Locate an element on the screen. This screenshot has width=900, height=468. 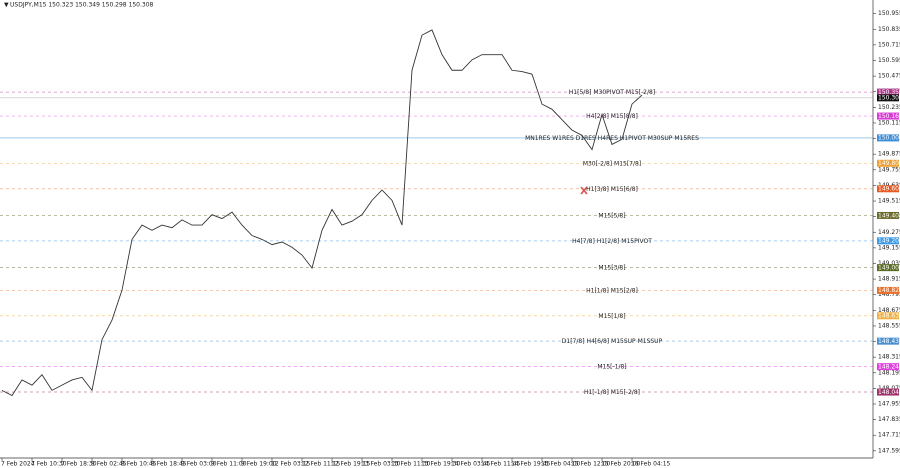
level-price-label: 150.000 is located at coordinates (889, 138).